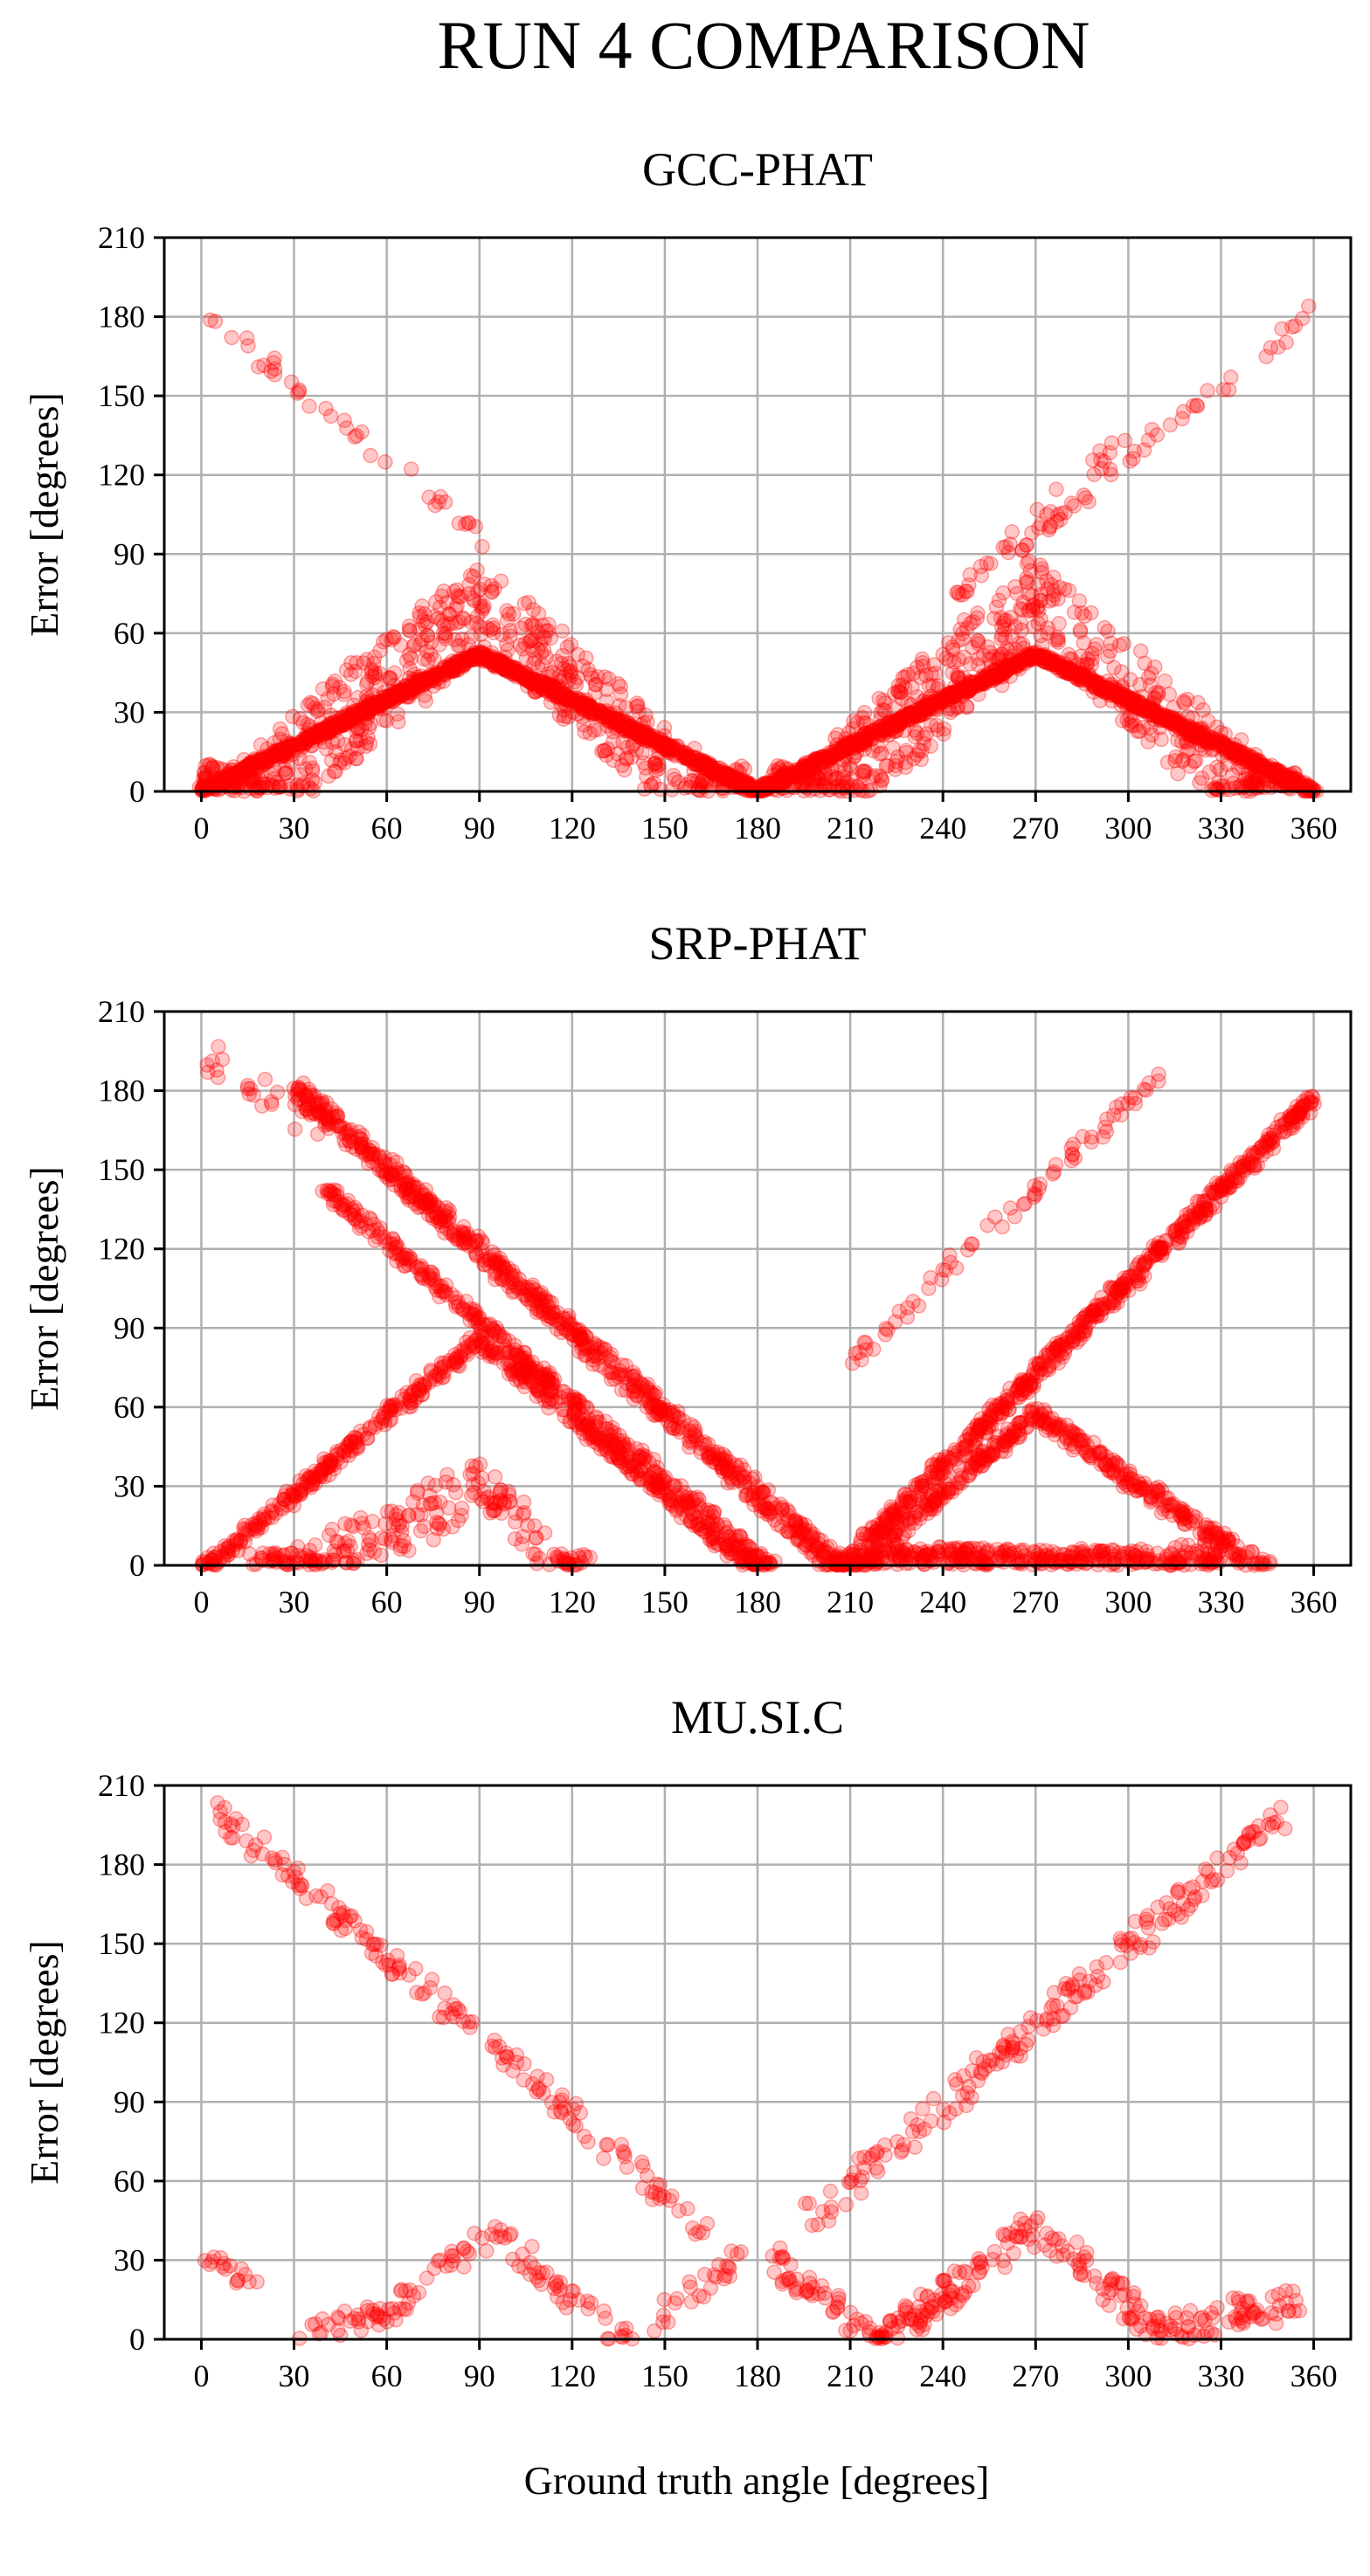 The image size is (1370, 2576). I want to click on y-axis-label: Error [degrees], so click(44, 514).